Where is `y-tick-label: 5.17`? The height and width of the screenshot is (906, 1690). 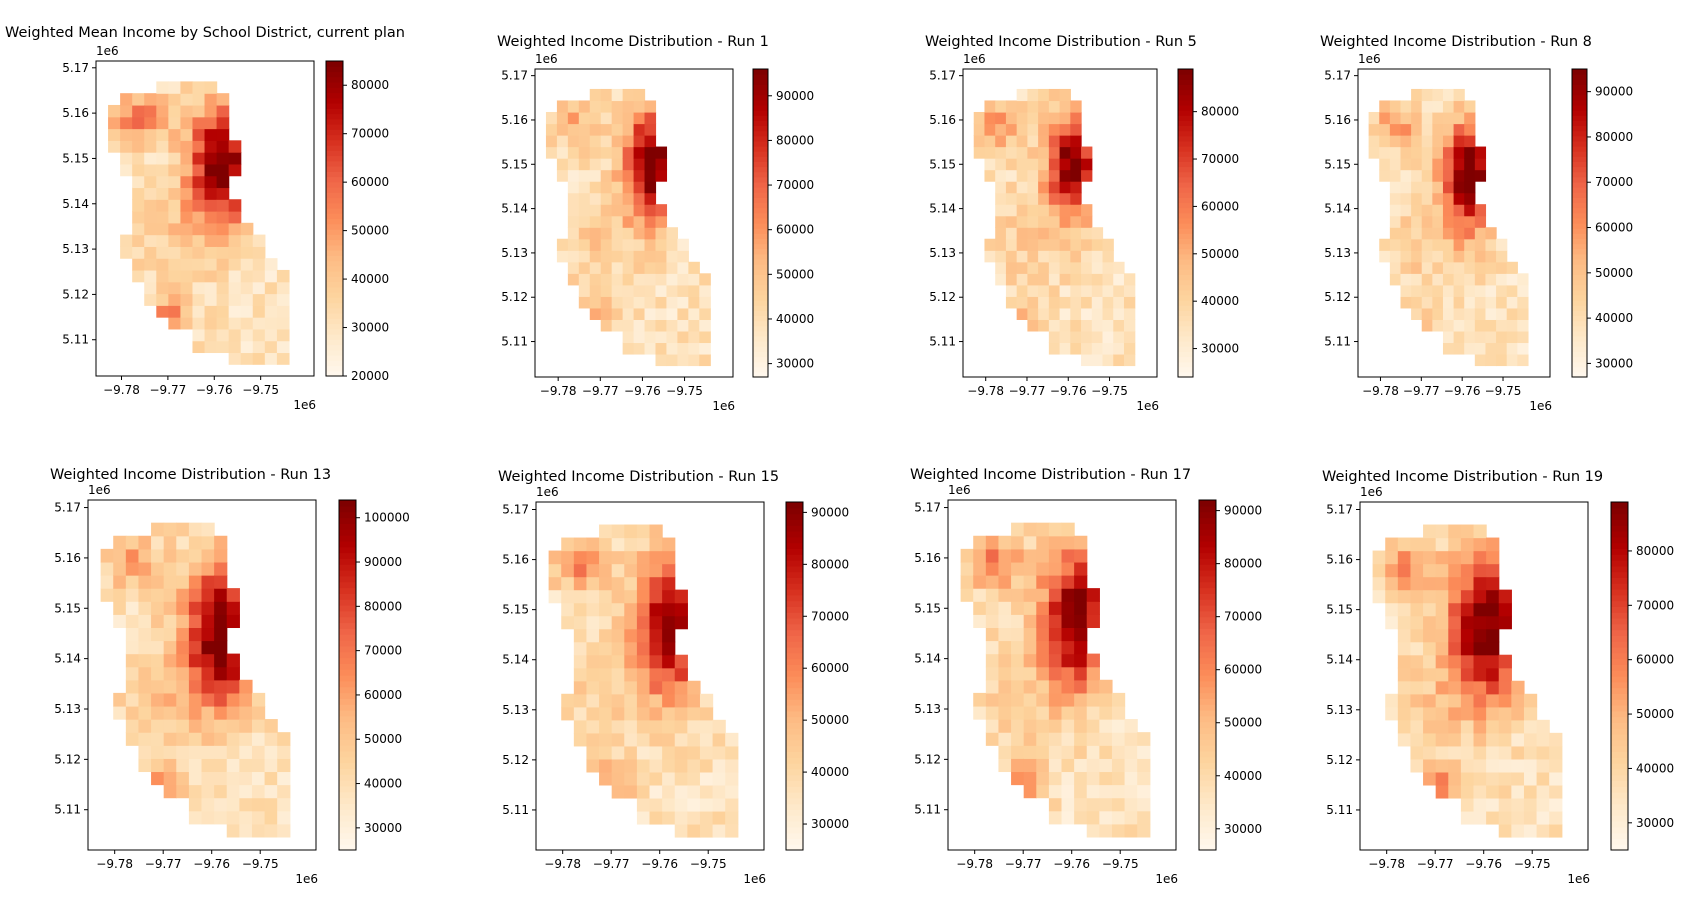
y-tick-label: 5.17 is located at coordinates (1337, 76).